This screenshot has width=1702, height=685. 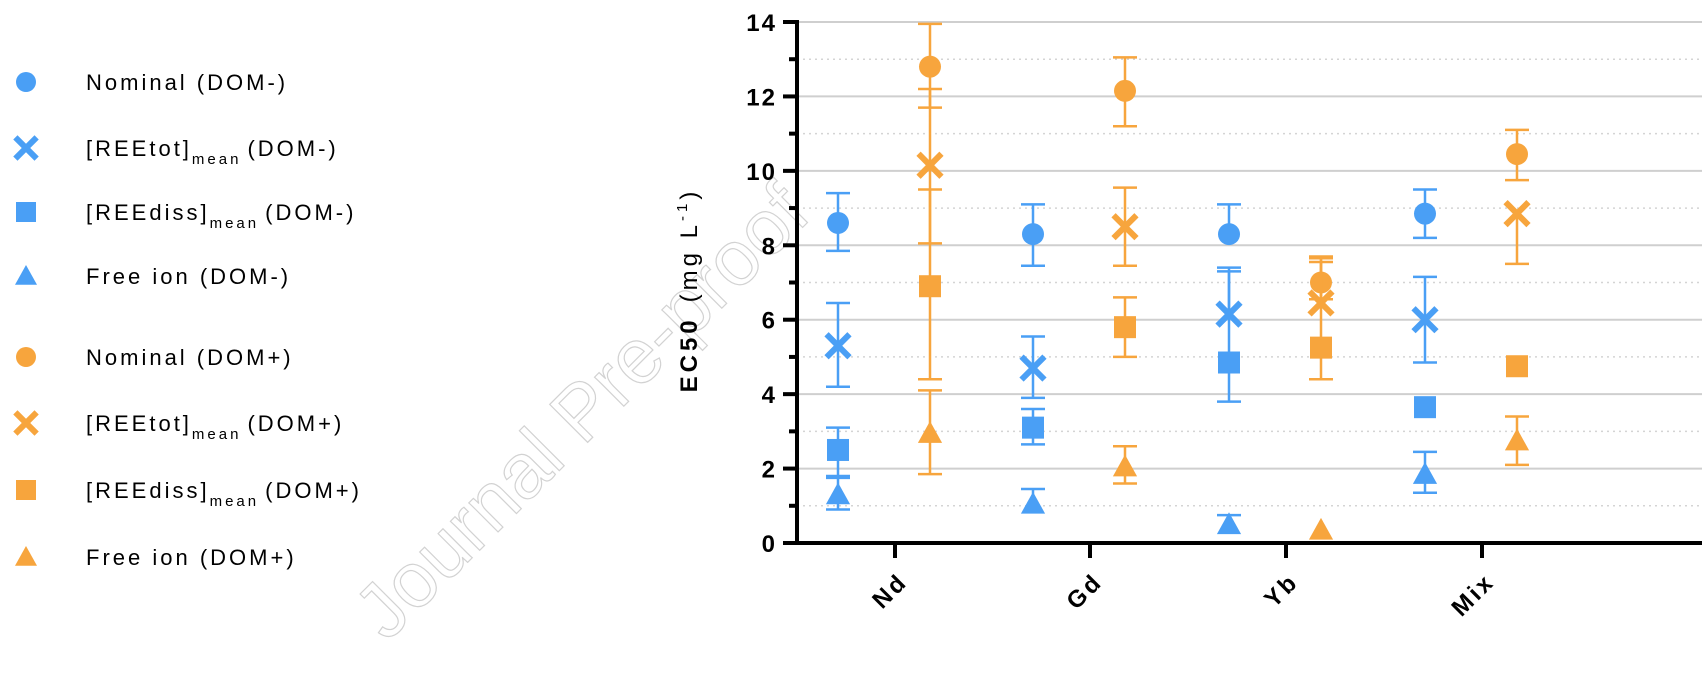 What do you see at coordinates (689, 194) in the screenshot?
I see `y-axis-title-close: )` at bounding box center [689, 194].